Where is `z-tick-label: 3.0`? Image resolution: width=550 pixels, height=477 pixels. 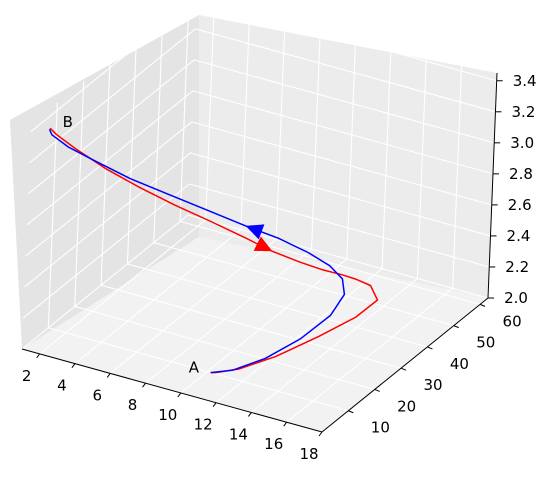 z-tick-label: 3.0 is located at coordinates (522, 143).